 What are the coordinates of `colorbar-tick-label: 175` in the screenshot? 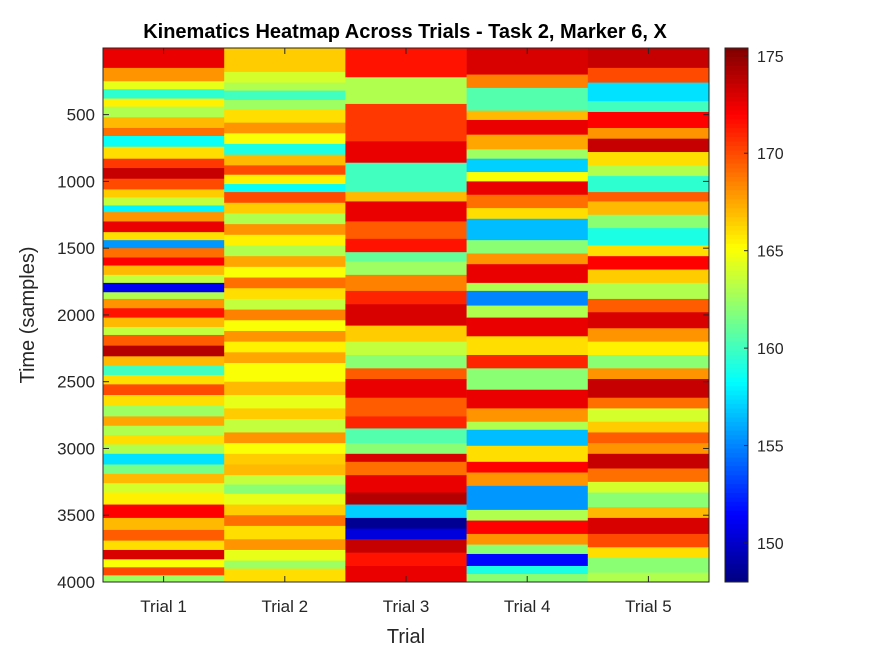 It's located at (770, 57).